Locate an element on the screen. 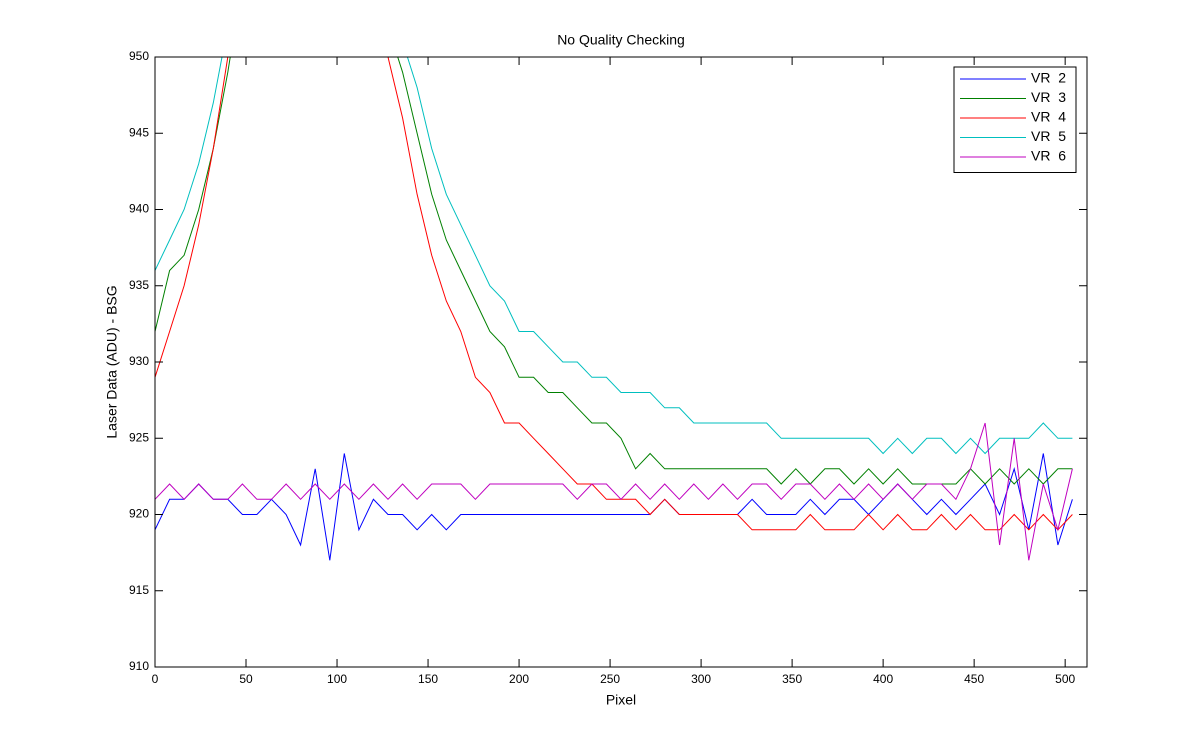  x-tick-label: 350 is located at coordinates (792, 679).